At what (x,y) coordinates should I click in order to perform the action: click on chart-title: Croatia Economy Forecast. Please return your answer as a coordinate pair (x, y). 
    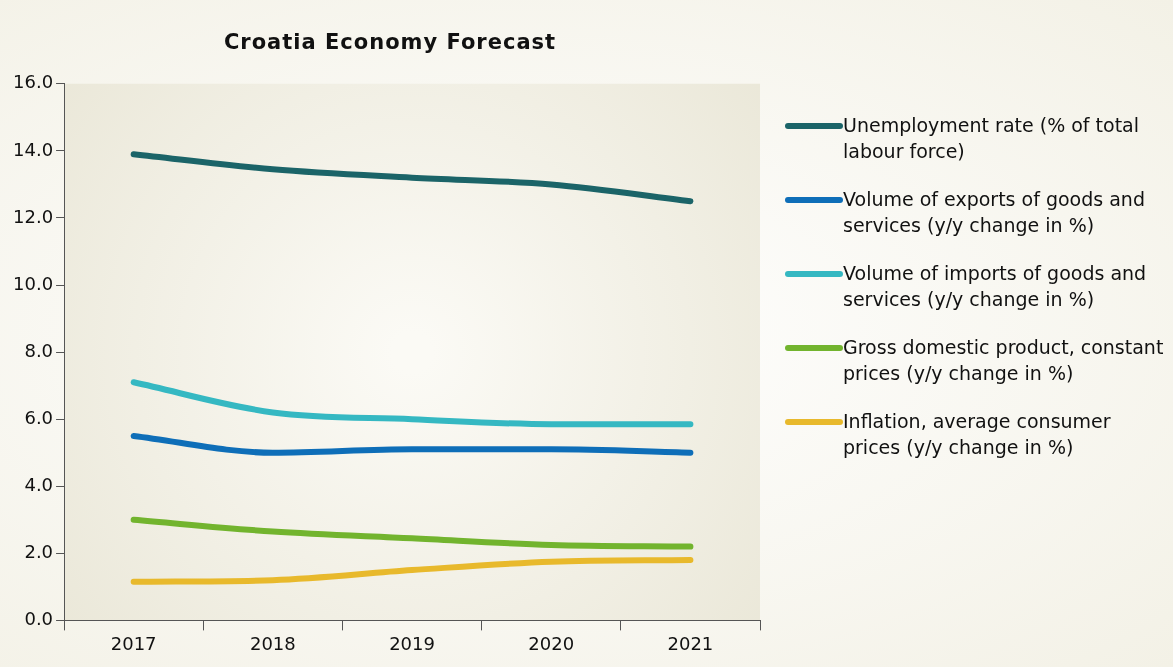
    Looking at the image, I should click on (390, 42).